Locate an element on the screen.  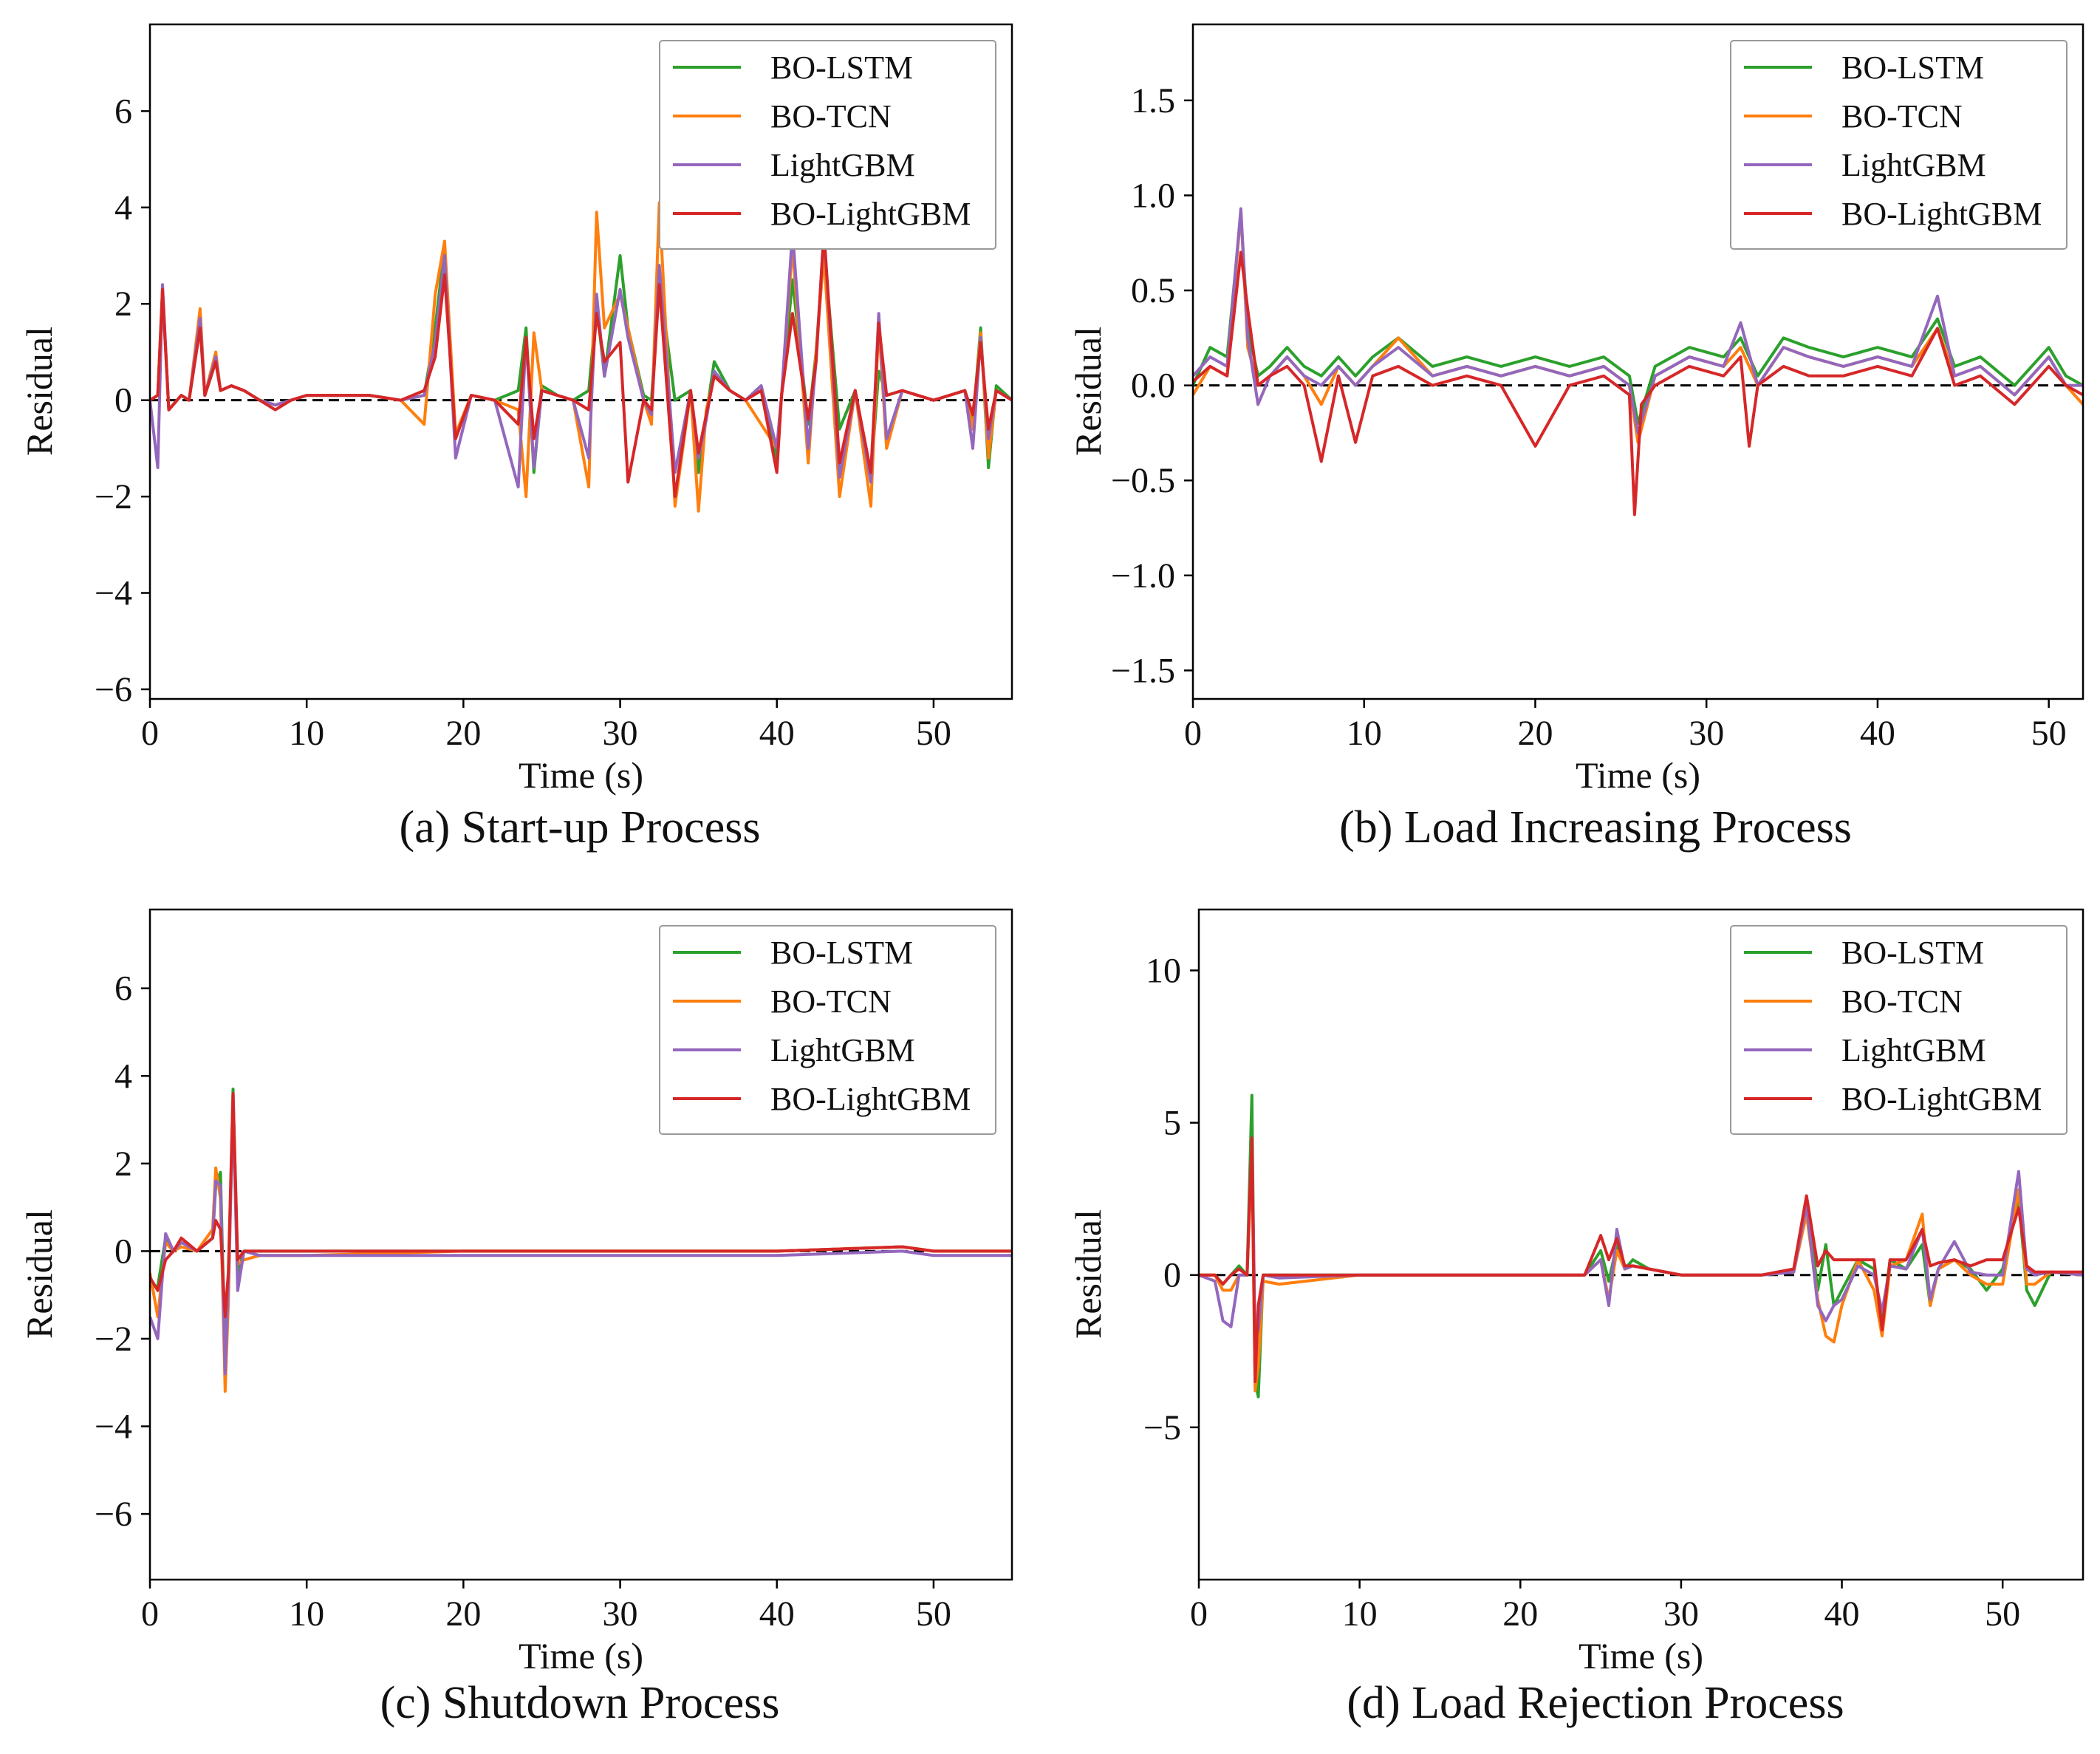
y-tick-label: −1.0 is located at coordinates (1143, 576).